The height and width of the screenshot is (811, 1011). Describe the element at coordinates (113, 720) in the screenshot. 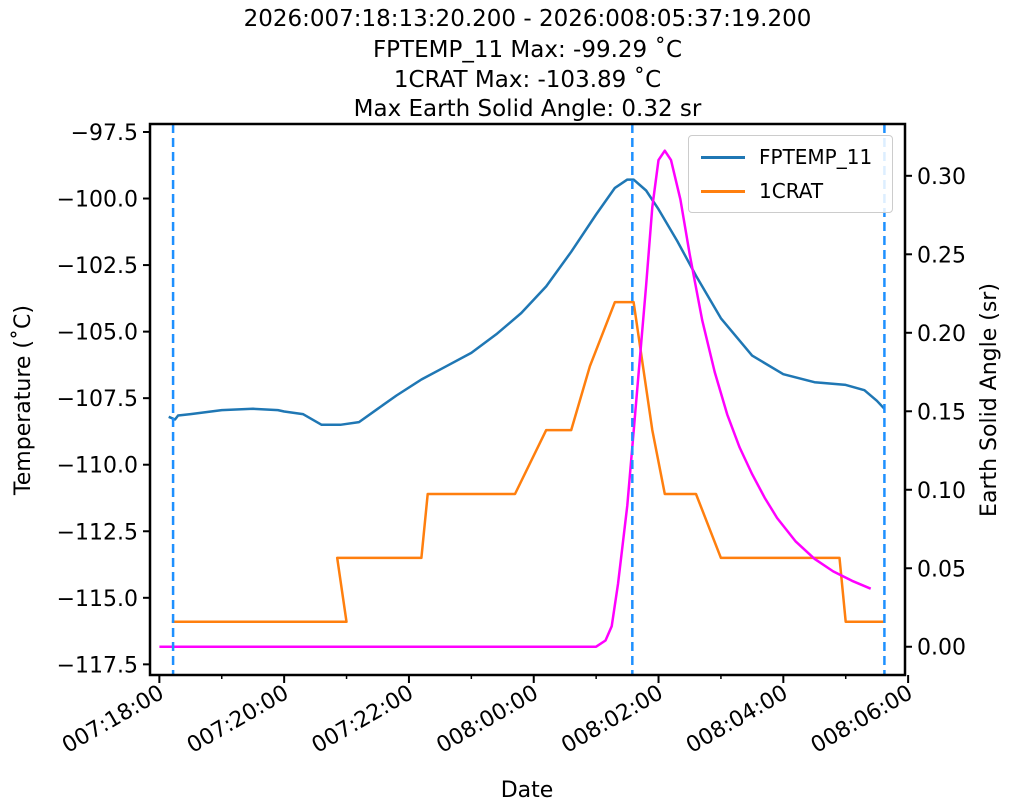

I see `x-tick-label-0: 007:18:00` at that location.